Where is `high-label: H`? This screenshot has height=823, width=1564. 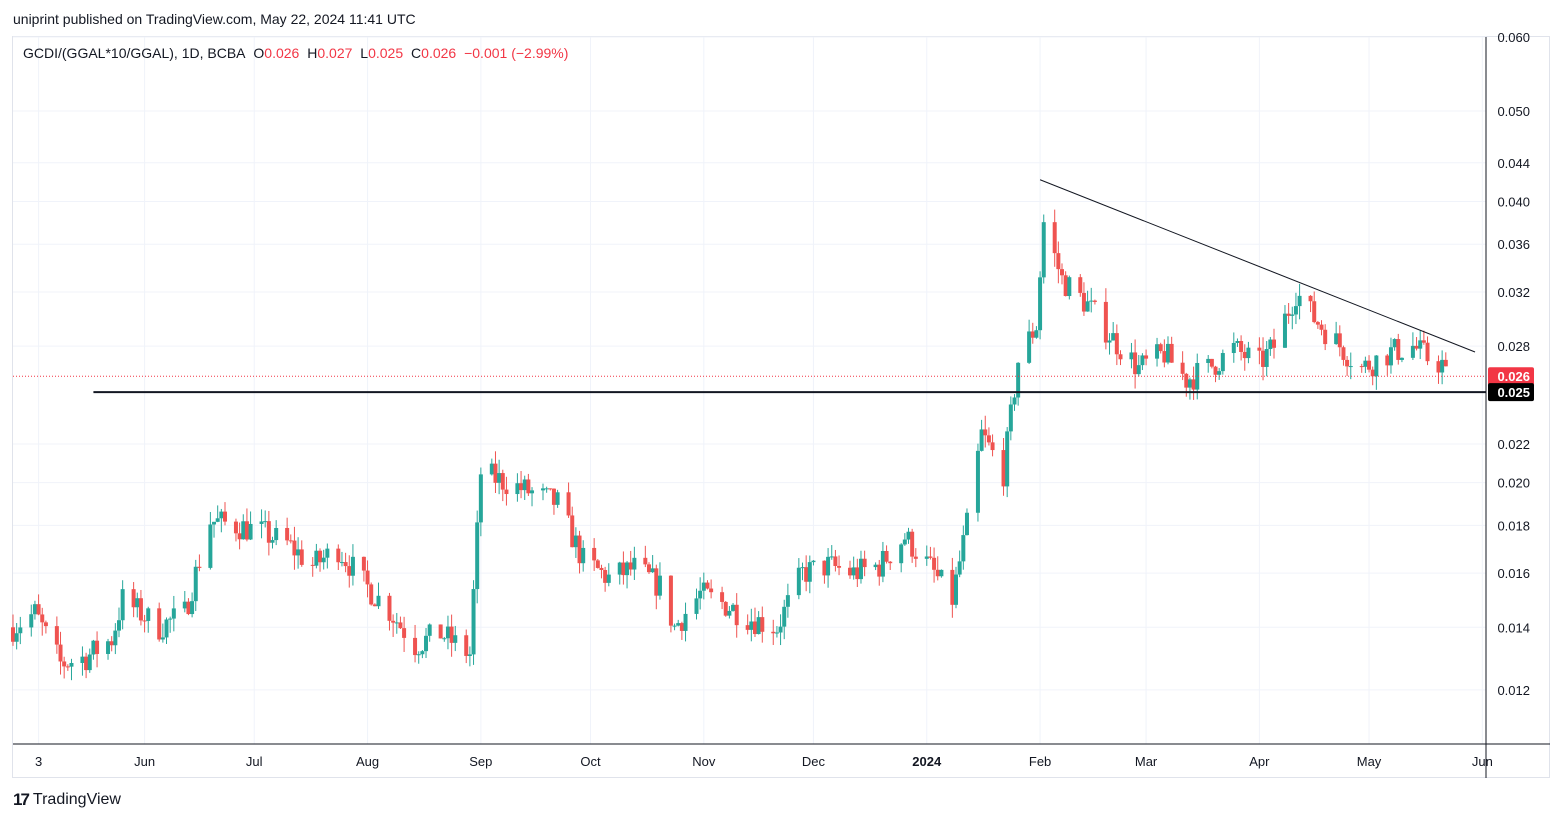 high-label: H is located at coordinates (312, 53).